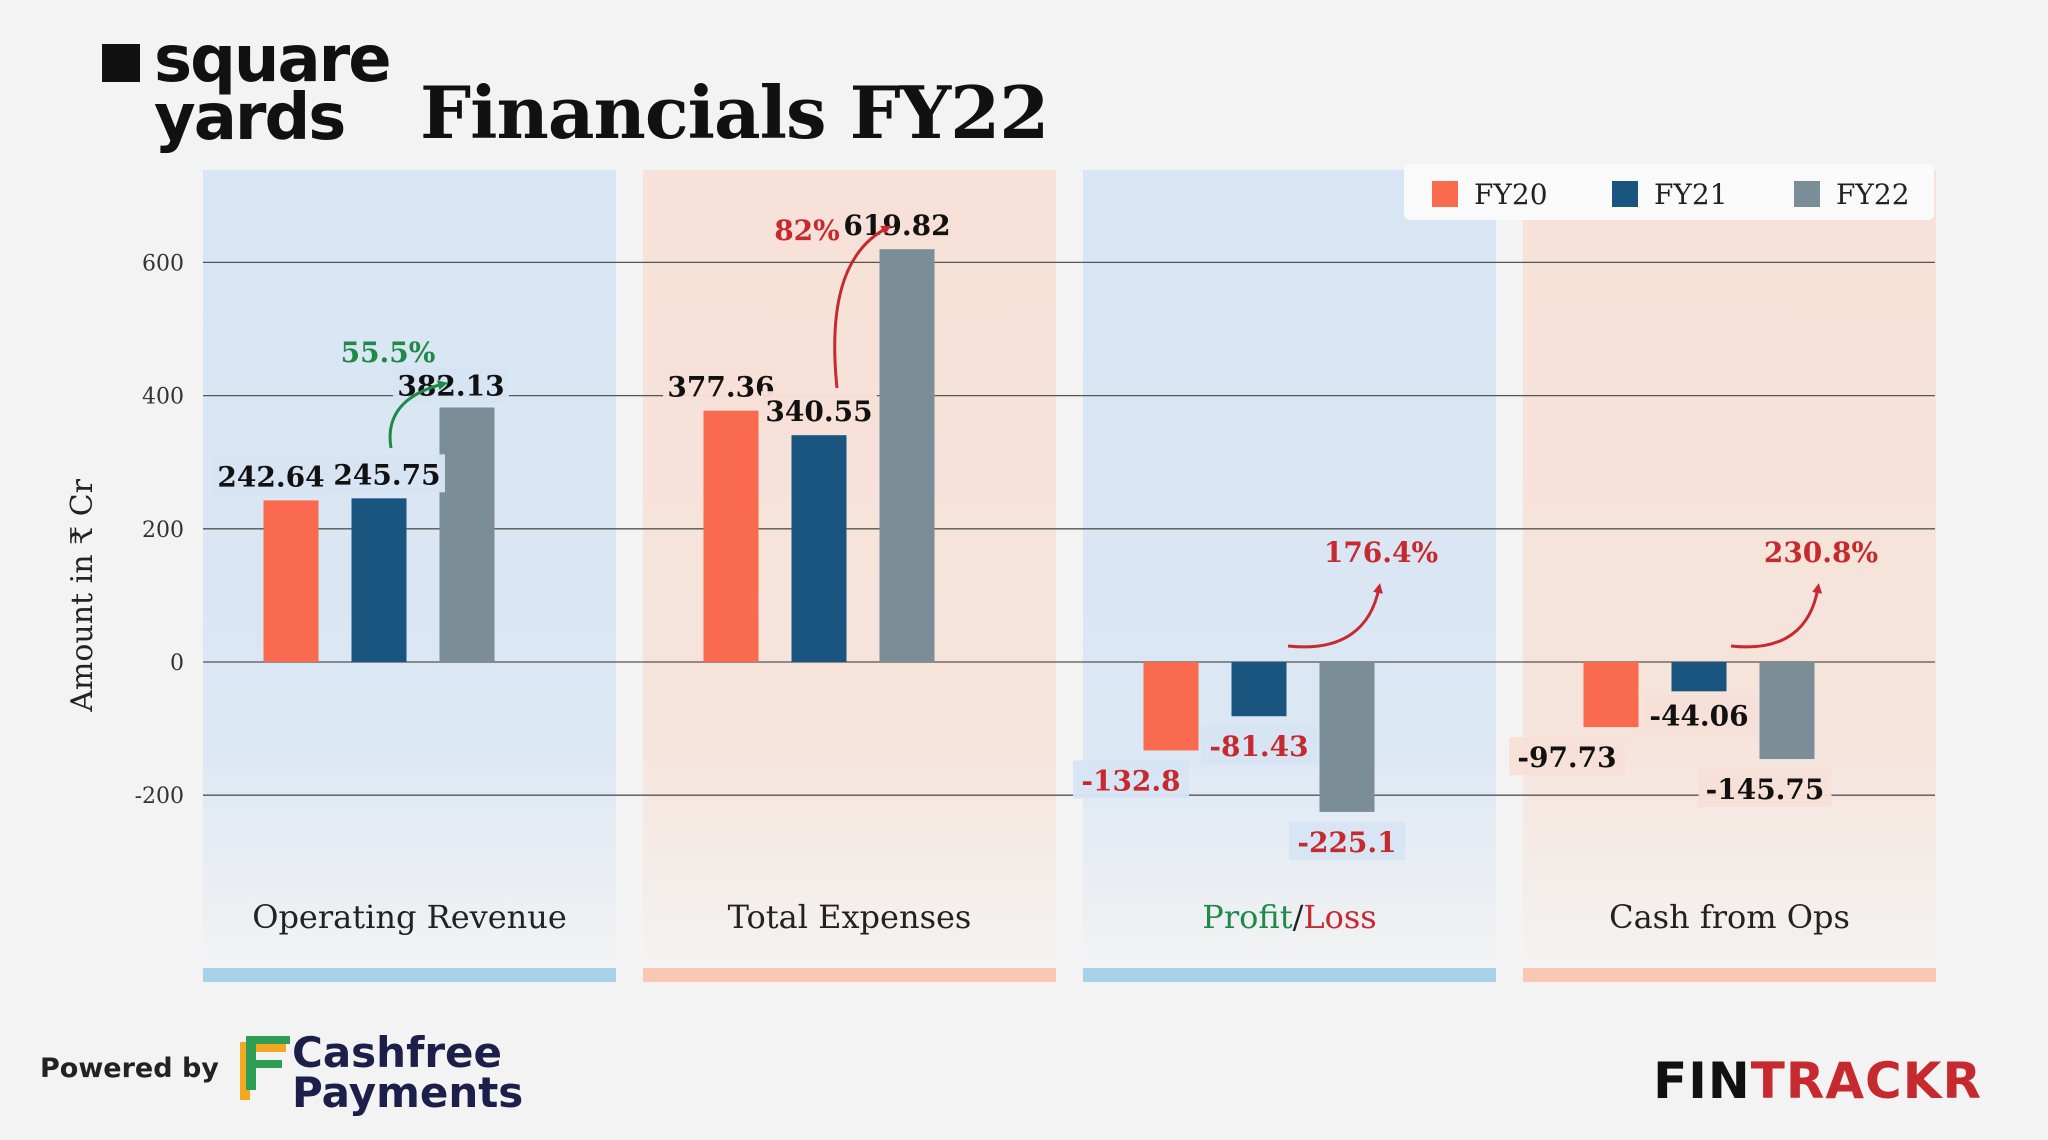  I want to click on bar-fy21-operating-revenue, so click(379, 580).